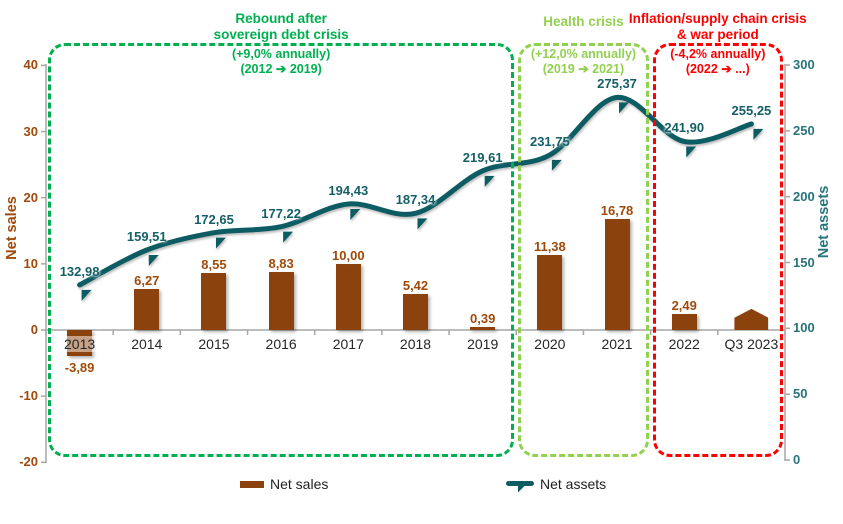  I want to click on legend-swatch-bar-icon, so click(252, 484).